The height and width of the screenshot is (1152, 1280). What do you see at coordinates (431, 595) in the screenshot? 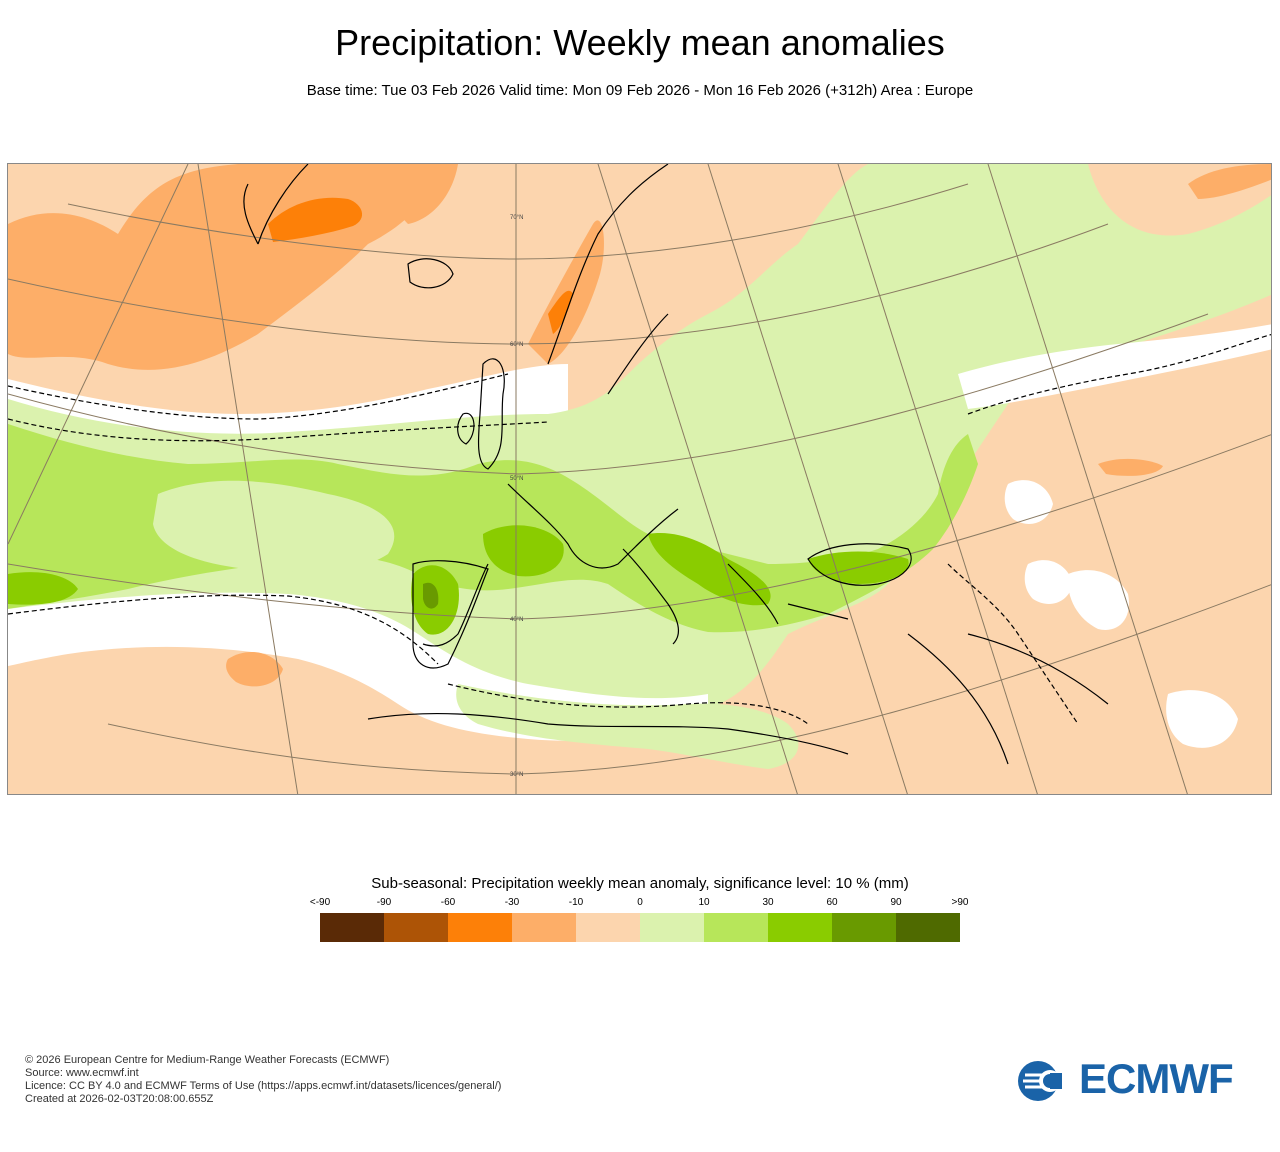
I see `wet-region-very-strong-iberia` at bounding box center [431, 595].